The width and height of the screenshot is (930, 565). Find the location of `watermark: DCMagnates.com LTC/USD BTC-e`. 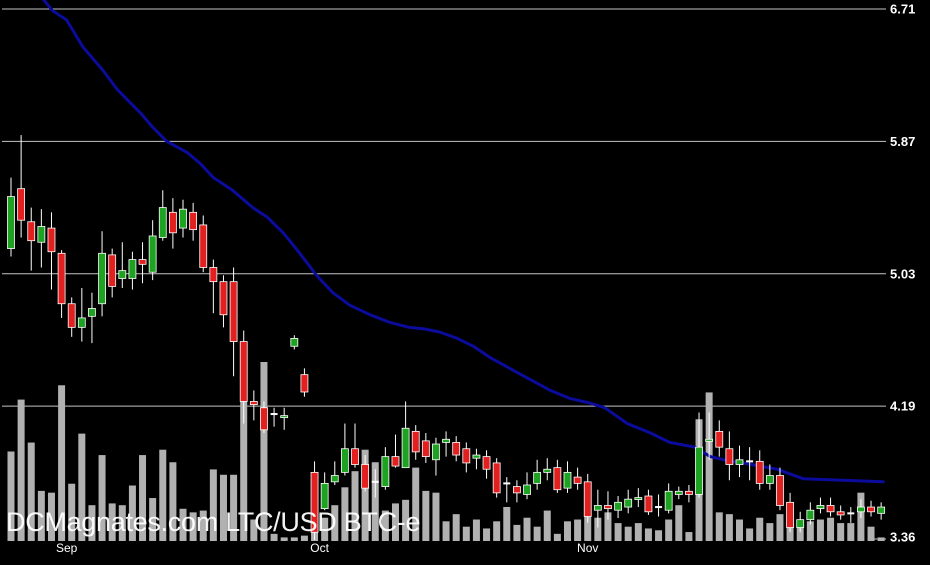

watermark: DCMagnates.com LTC/USD BTC-e is located at coordinates (213, 522).